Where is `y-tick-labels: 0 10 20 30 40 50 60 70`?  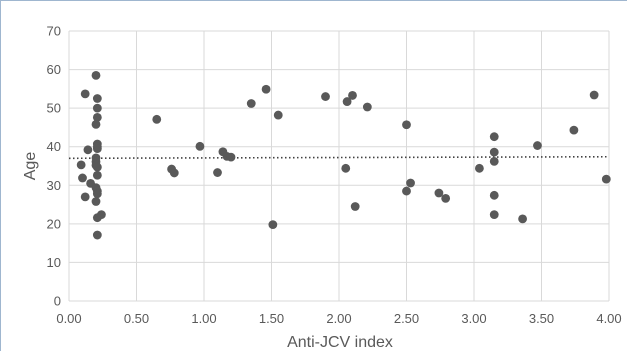 y-tick-labels: 0 10 20 30 40 50 60 70 is located at coordinates (54, 166).